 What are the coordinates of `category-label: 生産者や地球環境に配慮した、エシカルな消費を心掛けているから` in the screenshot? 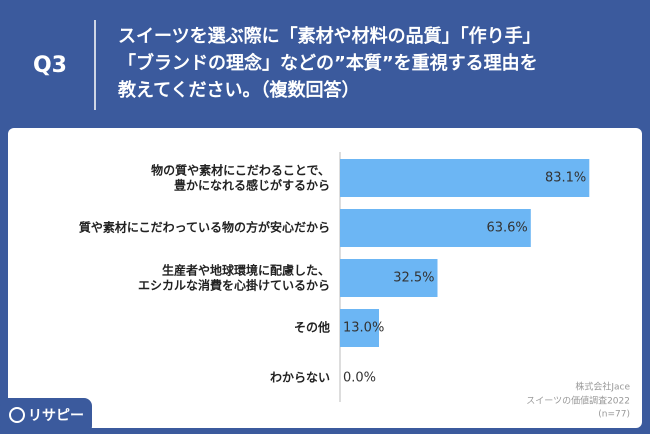 It's located at (234, 277).